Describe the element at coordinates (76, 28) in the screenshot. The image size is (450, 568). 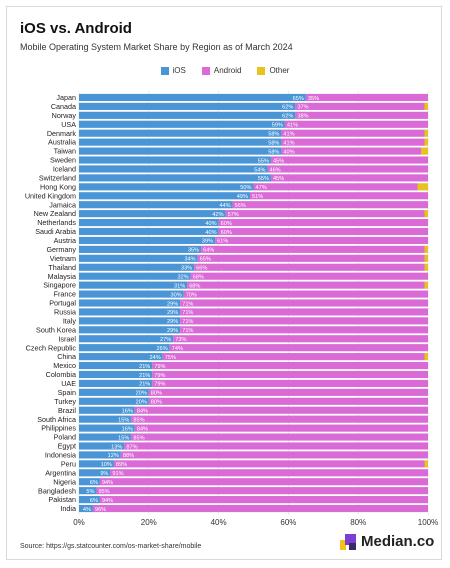
I see `chart-title: iOS vs. Android` at that location.